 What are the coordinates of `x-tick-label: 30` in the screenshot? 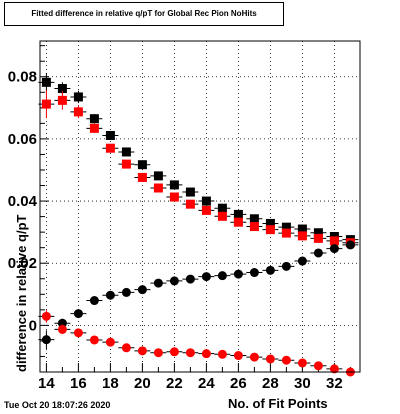 It's located at (302, 383).